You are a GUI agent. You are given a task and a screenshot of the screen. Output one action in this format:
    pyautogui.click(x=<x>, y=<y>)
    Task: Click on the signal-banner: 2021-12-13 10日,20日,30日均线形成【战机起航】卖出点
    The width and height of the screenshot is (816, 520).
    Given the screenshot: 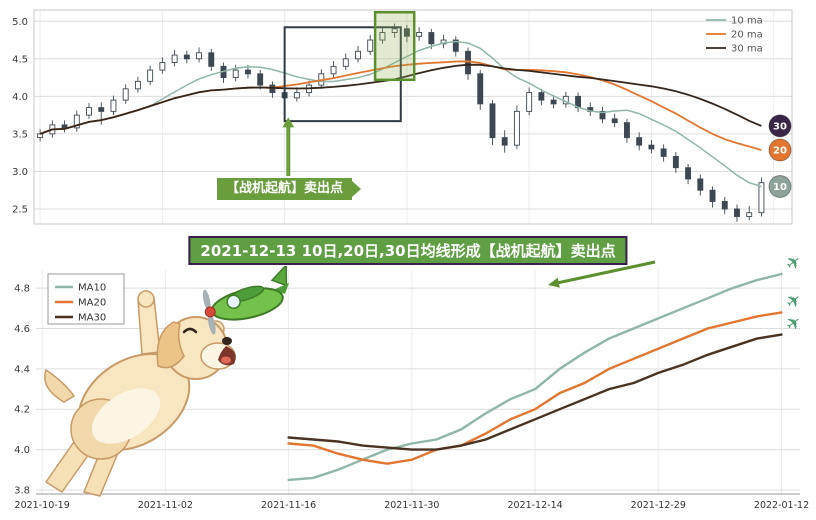 What is the action you would take?
    pyautogui.click(x=408, y=250)
    